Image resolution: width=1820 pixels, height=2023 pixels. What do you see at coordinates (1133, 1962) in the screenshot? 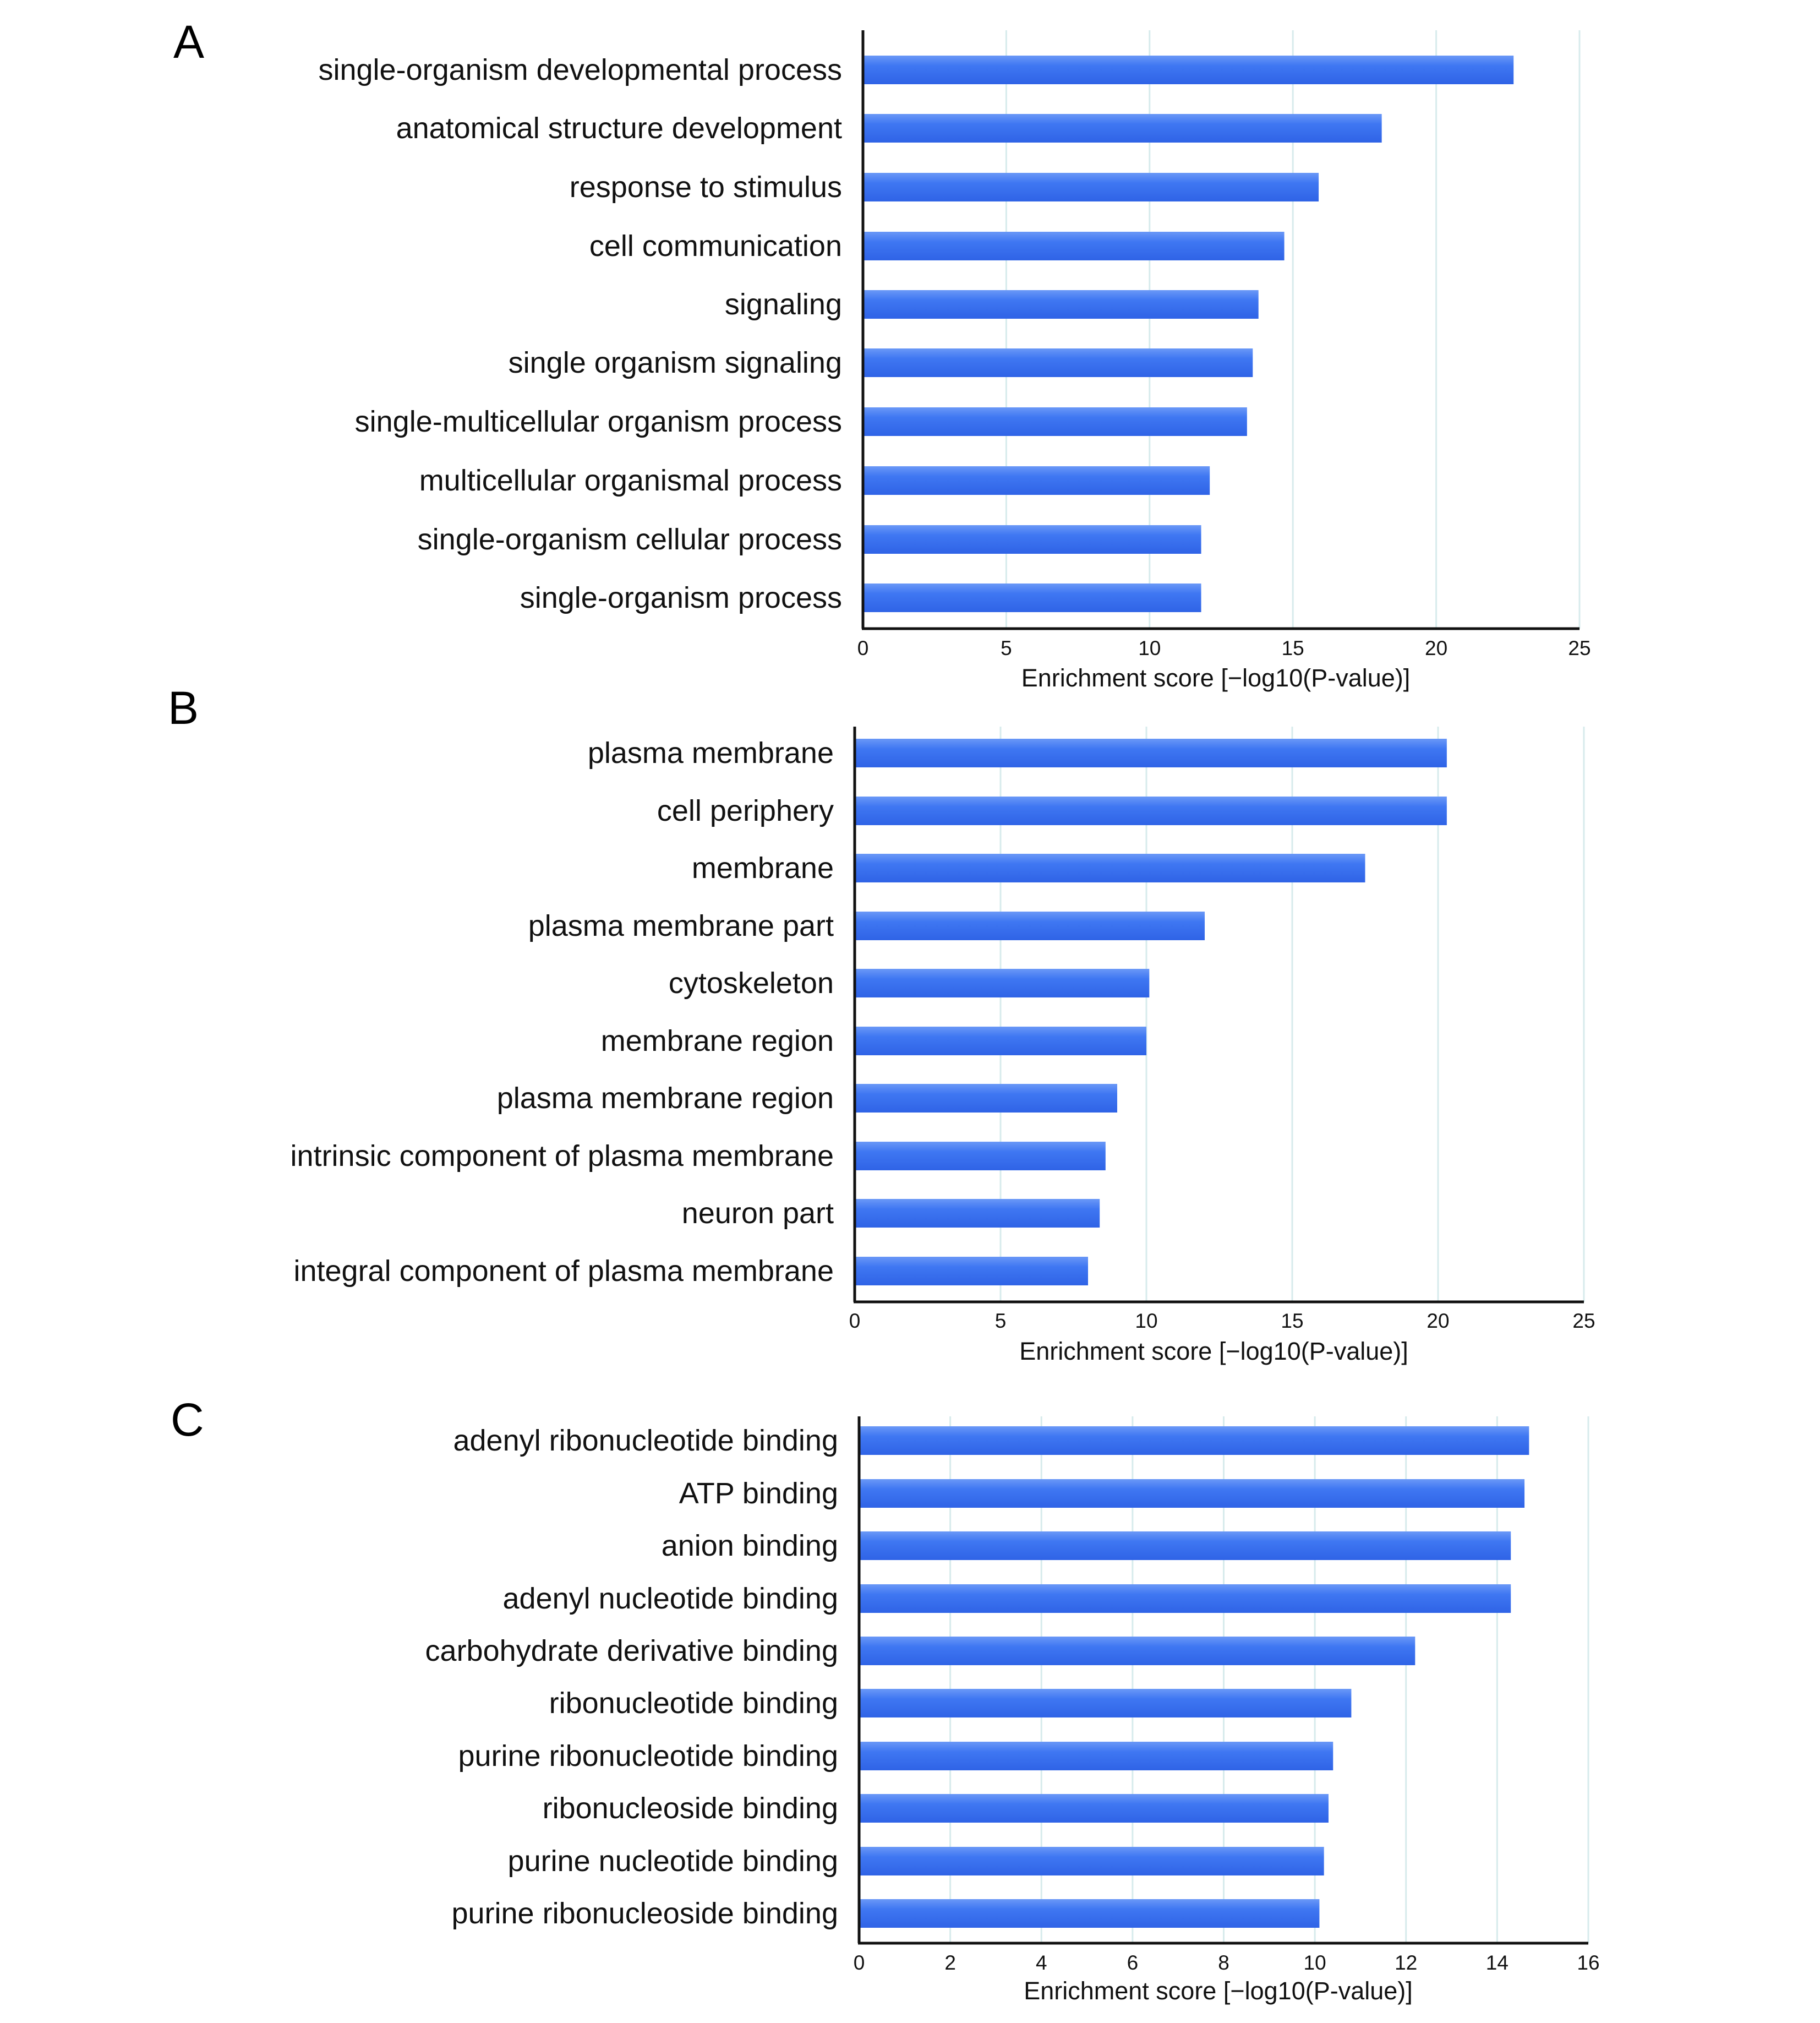
I see `x-tick-label: 6` at bounding box center [1133, 1962].